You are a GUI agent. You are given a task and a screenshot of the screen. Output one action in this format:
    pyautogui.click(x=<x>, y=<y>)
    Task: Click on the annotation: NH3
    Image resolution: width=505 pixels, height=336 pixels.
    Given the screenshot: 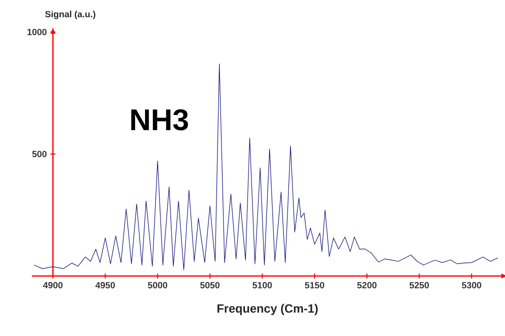 What is the action you would take?
    pyautogui.click(x=159, y=119)
    